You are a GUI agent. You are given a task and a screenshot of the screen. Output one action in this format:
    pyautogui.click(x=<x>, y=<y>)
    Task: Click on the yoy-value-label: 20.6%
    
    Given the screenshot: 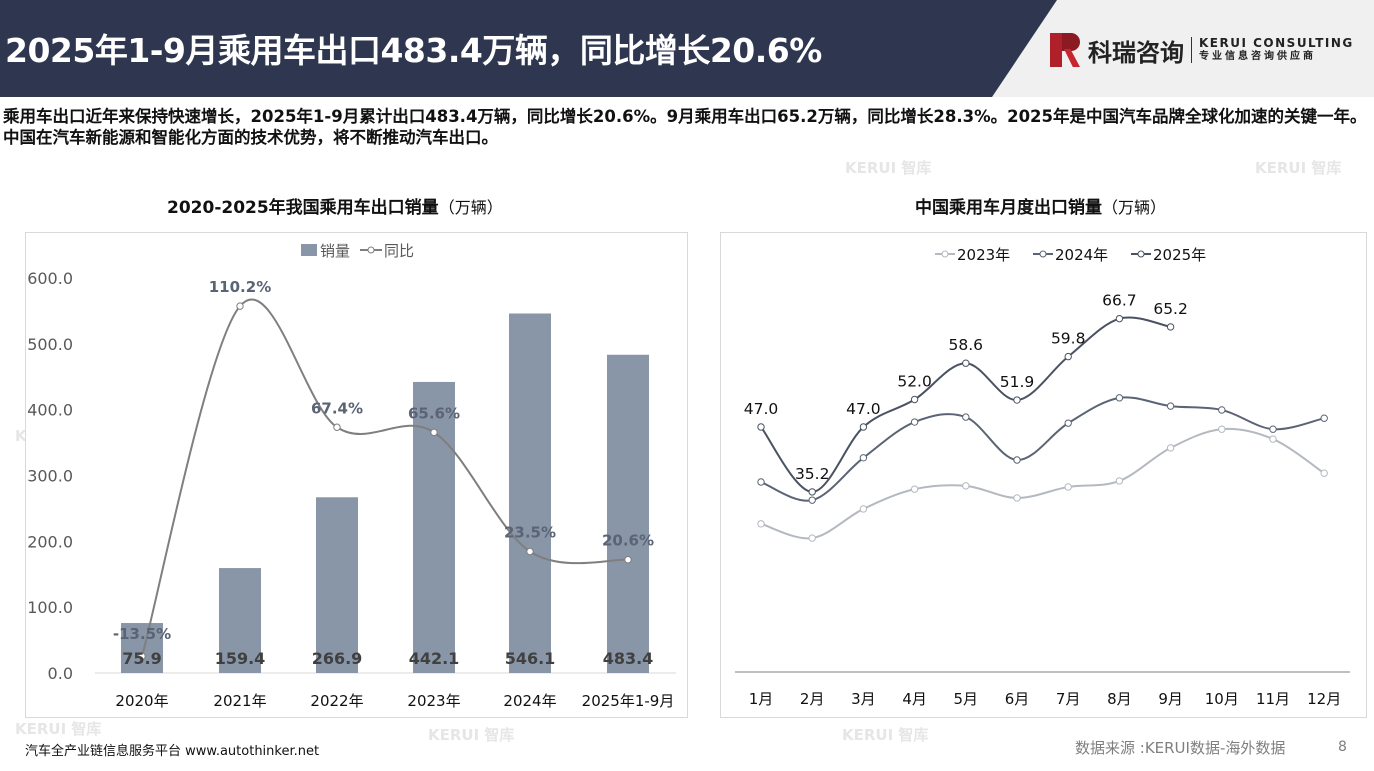 What is the action you would take?
    pyautogui.click(x=628, y=541)
    